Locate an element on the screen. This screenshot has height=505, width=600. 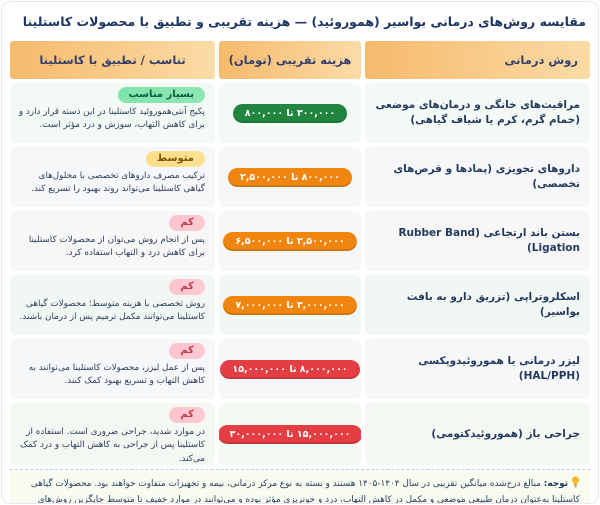
cost-cell: ۸۰۰,۰۰۰ تا ۲,۵۰۰,۰۰۰ is located at coordinates (290, 177).